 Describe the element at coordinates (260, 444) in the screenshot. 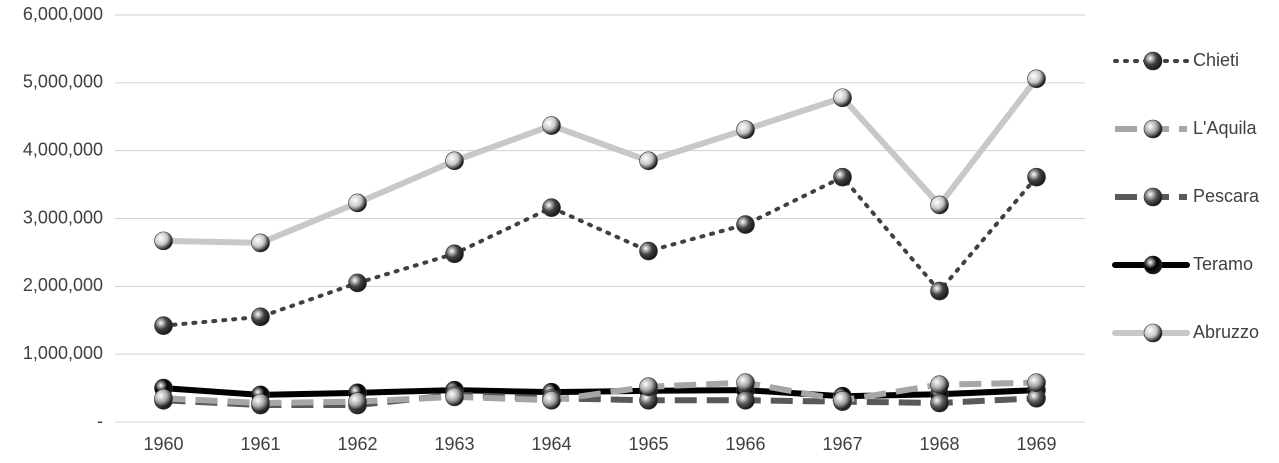

I see `x-tick-label: 1961` at that location.